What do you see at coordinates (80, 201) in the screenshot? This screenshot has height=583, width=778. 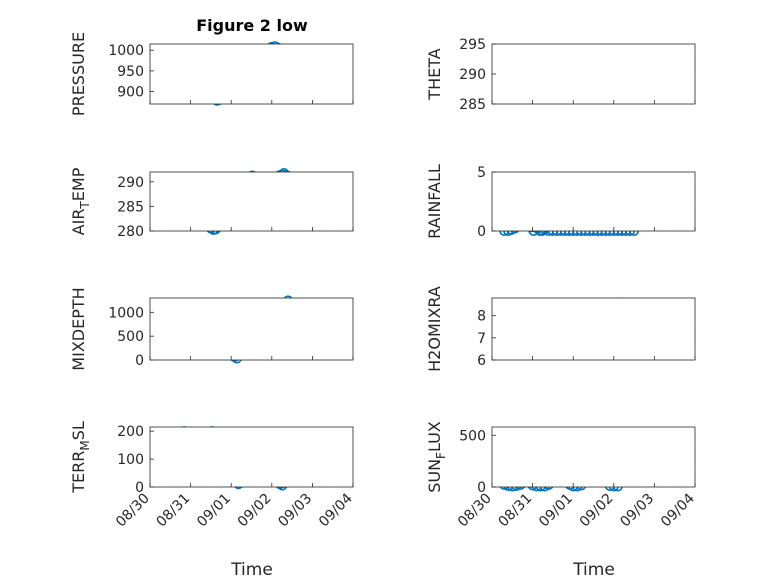 I see `y-axis-label: AIRTEMP` at bounding box center [80, 201].